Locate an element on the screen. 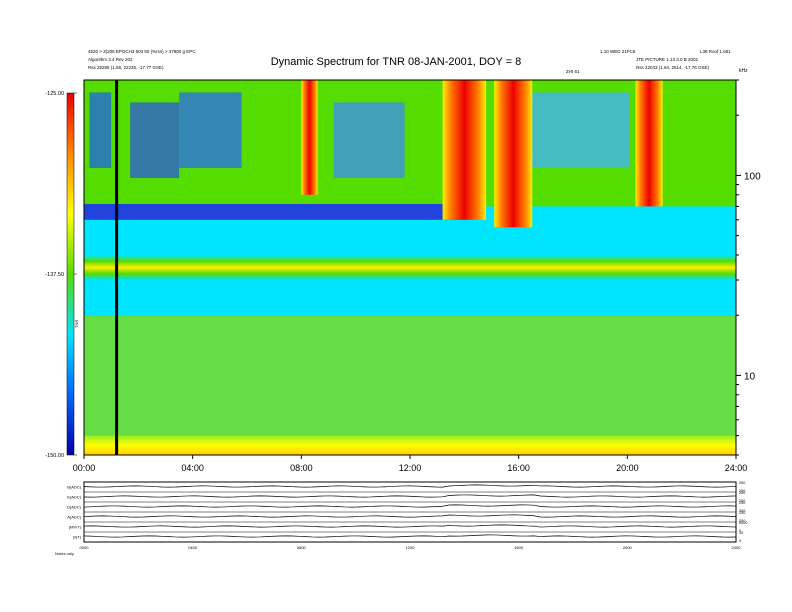 The width and height of the screenshot is (792, 612). colorbar-label: TNR is located at coordinates (76, 324).